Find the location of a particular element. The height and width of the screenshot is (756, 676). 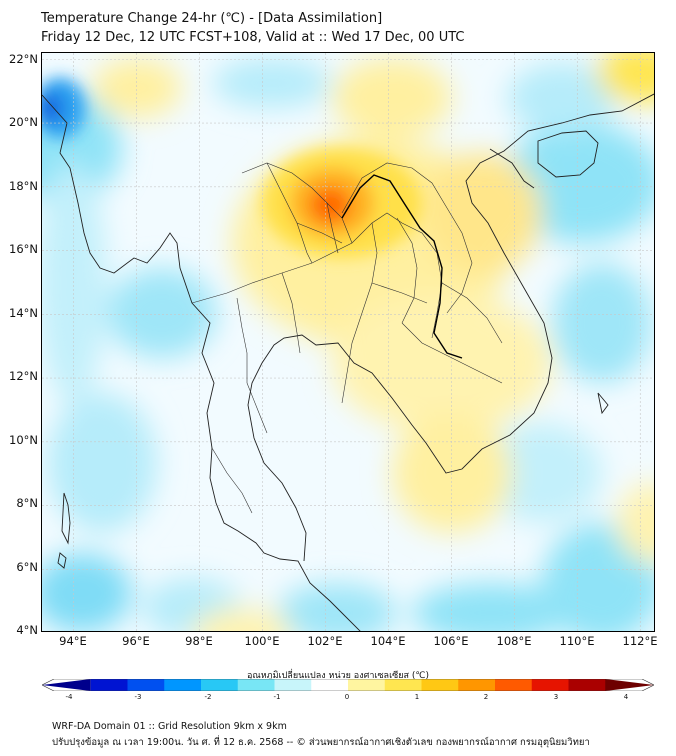

colorbar-tick: 2 is located at coordinates (486, 697).